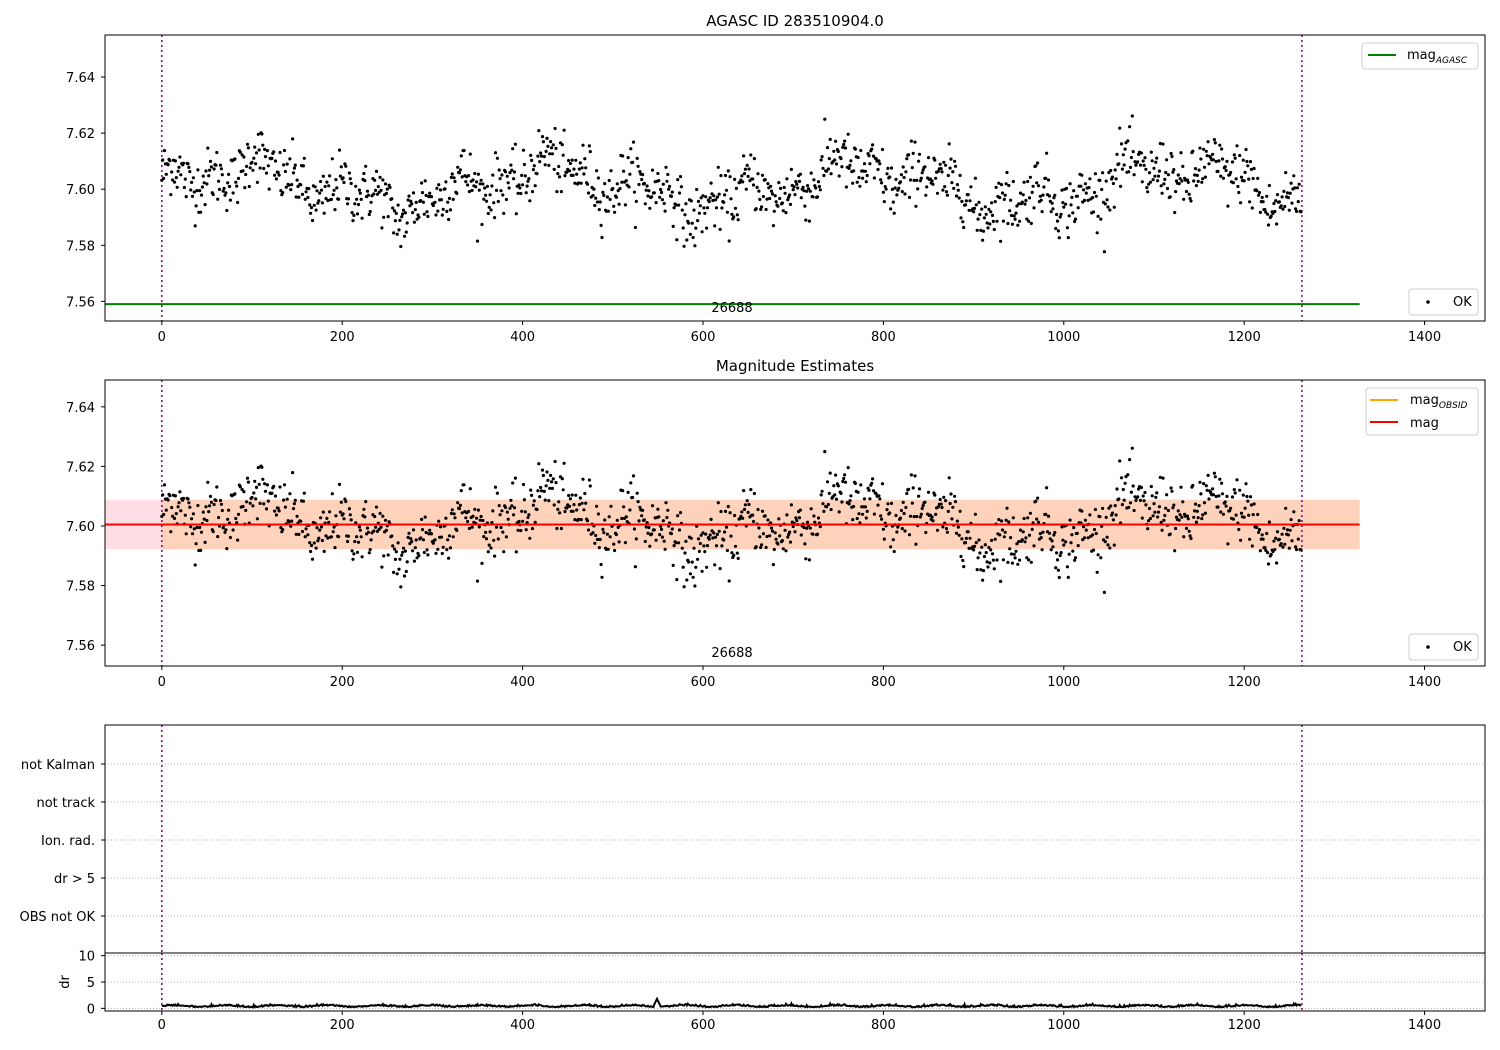 The image size is (1500, 1050). Describe the element at coordinates (1422, 411) in the screenshot. I see `panel-mag-legend-upper: magOBSID mag` at that location.